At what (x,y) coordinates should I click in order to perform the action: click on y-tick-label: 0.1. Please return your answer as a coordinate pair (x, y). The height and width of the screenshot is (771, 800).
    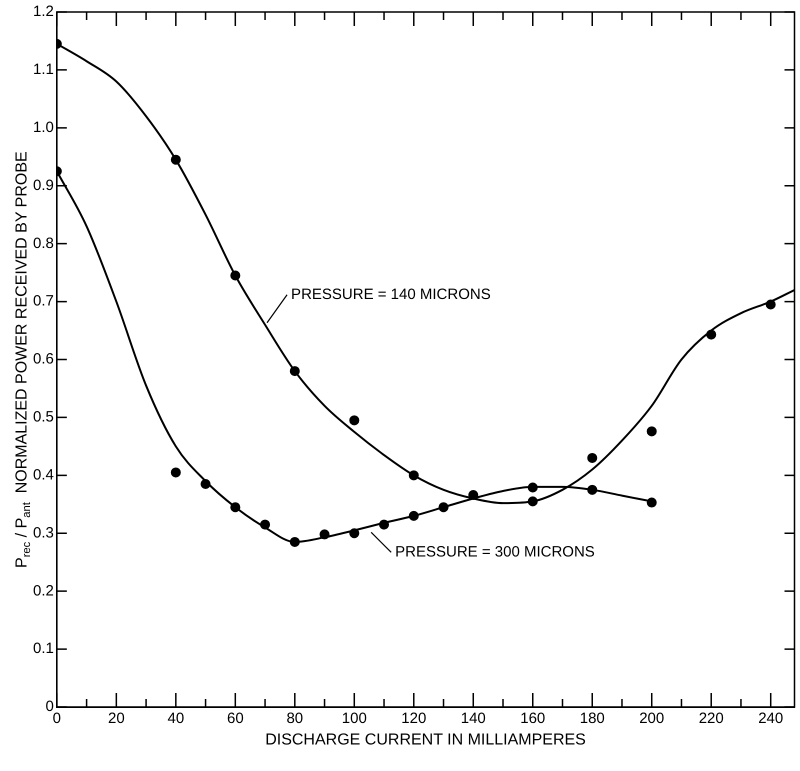
    Looking at the image, I should click on (43, 649).